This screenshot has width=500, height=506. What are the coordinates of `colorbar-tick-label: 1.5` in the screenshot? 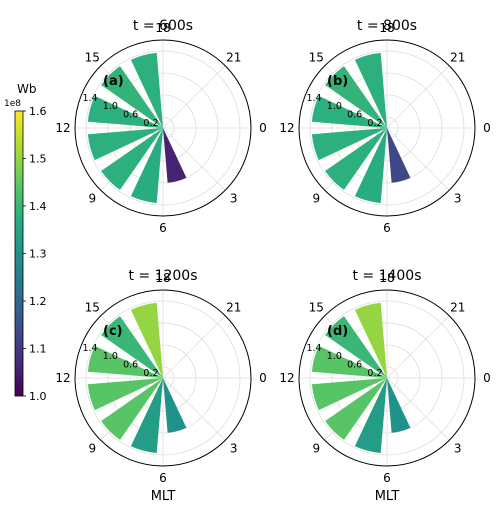 It's located at (38, 159).